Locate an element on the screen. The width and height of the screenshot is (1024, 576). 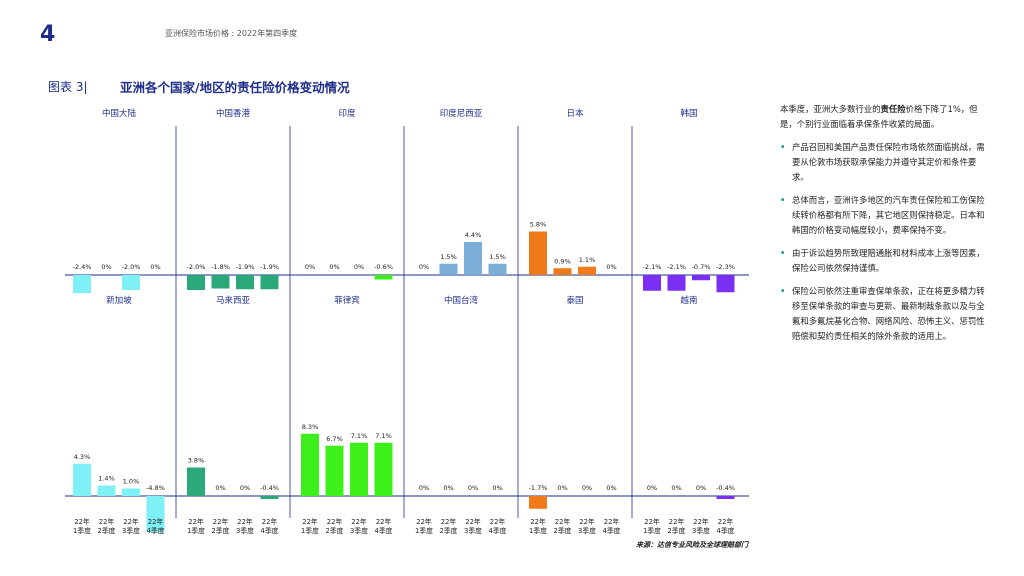
data-label: -0.6% is located at coordinates (383, 267).